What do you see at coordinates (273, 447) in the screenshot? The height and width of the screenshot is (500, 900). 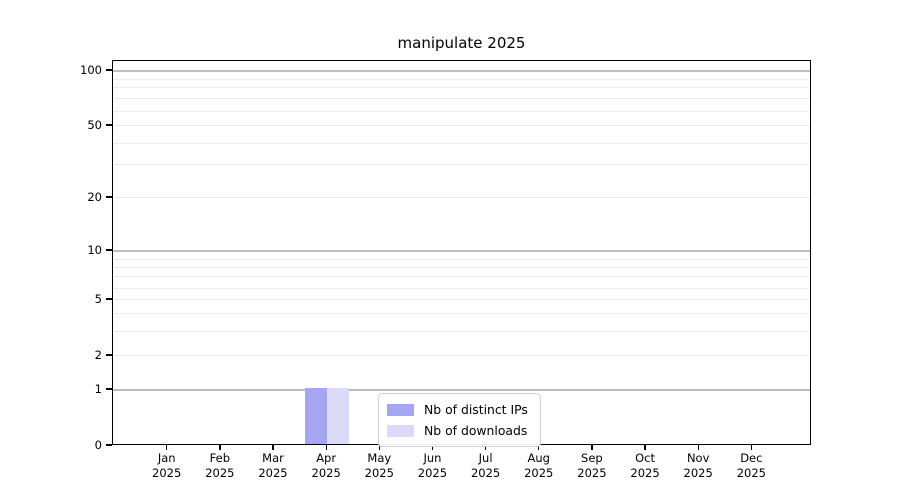 I see `x-tick-mar` at bounding box center [273, 447].